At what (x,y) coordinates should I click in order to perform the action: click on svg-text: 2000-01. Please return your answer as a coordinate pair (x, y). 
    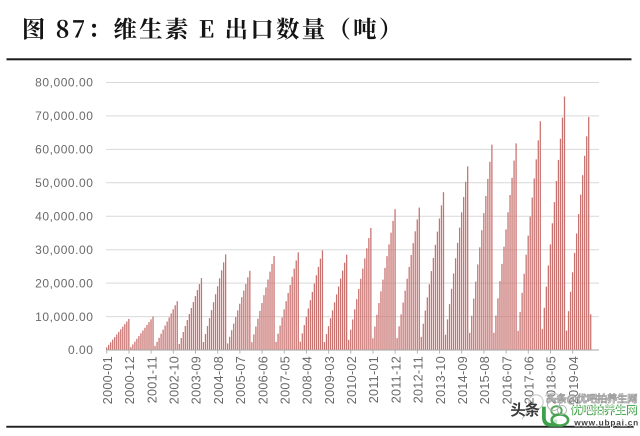
    Looking at the image, I should click on (108, 380).